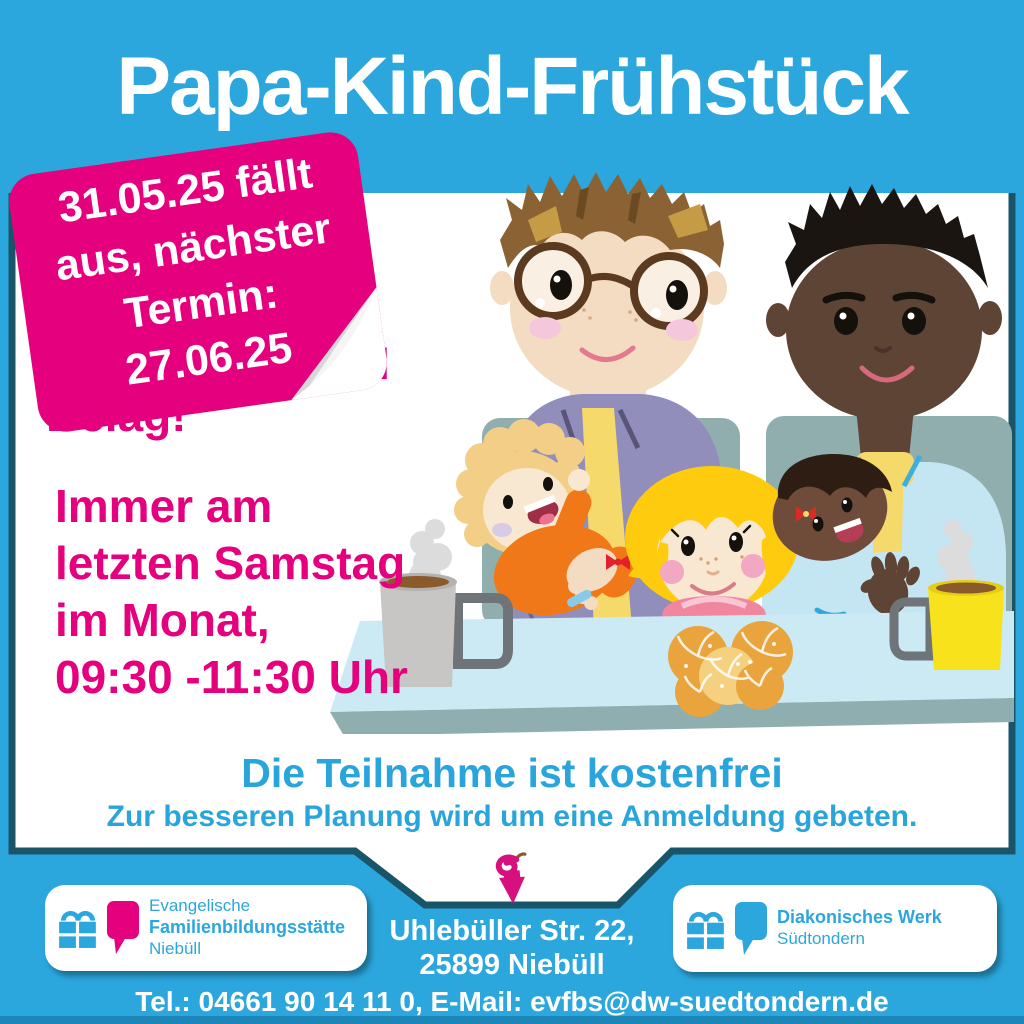 This screenshot has height=1024, width=1024. What do you see at coordinates (164, 506) in the screenshot?
I see `schedule-line: Immer am` at bounding box center [164, 506].